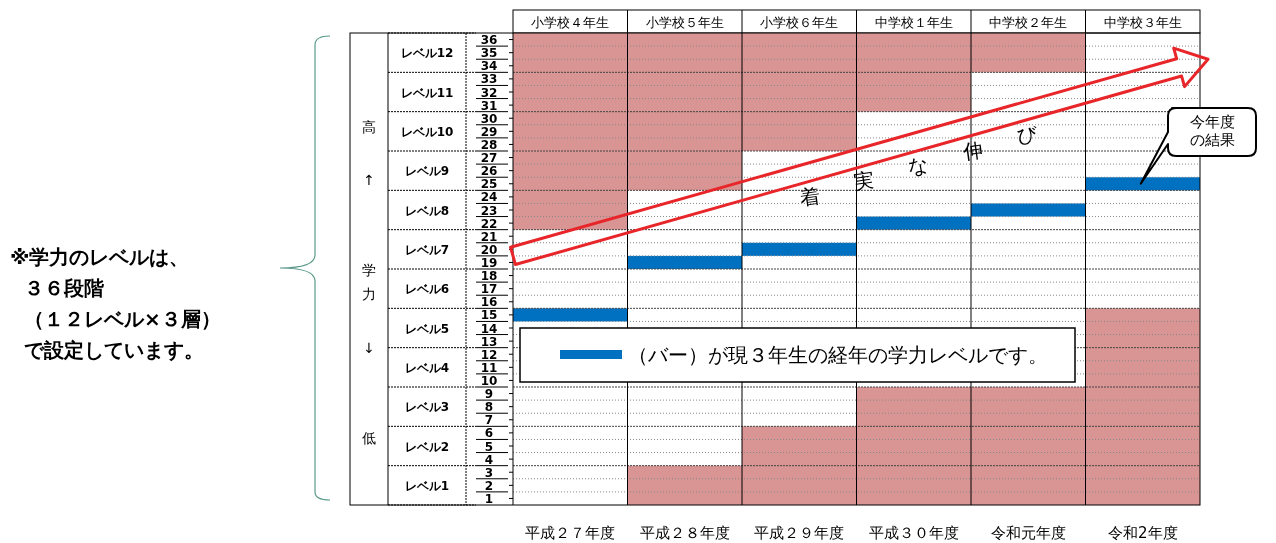 Image resolution: width=1276 pixels, height=543 pixels. I want to click on y-tick-label: 14, so click(489, 328).